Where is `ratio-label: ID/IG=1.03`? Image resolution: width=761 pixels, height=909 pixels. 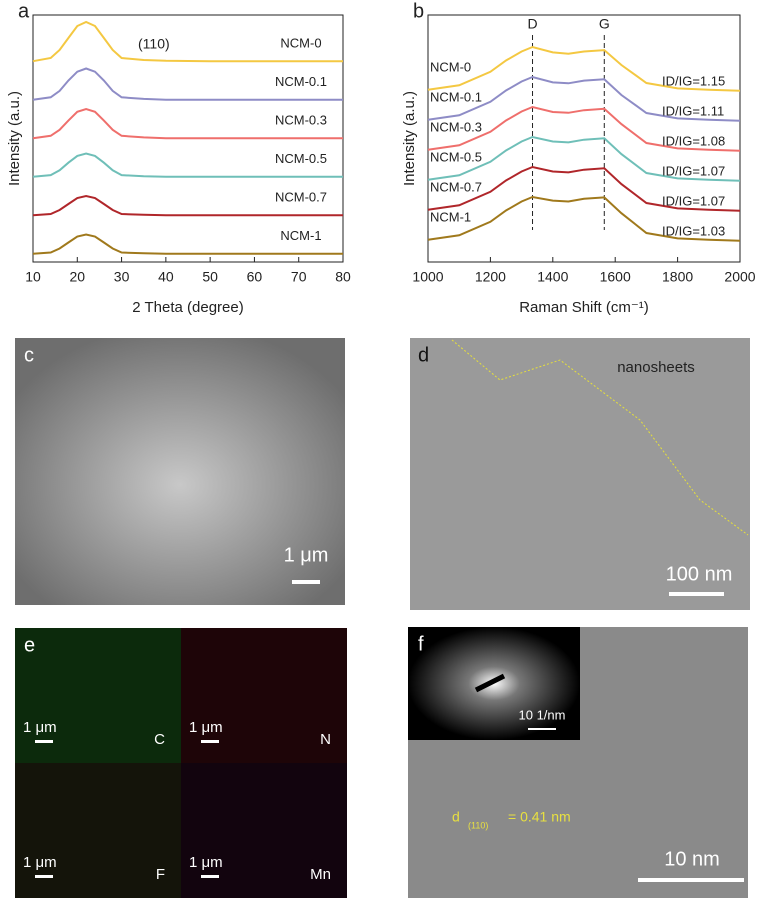 ratio-label: ID/IG=1.03 is located at coordinates (693, 230).